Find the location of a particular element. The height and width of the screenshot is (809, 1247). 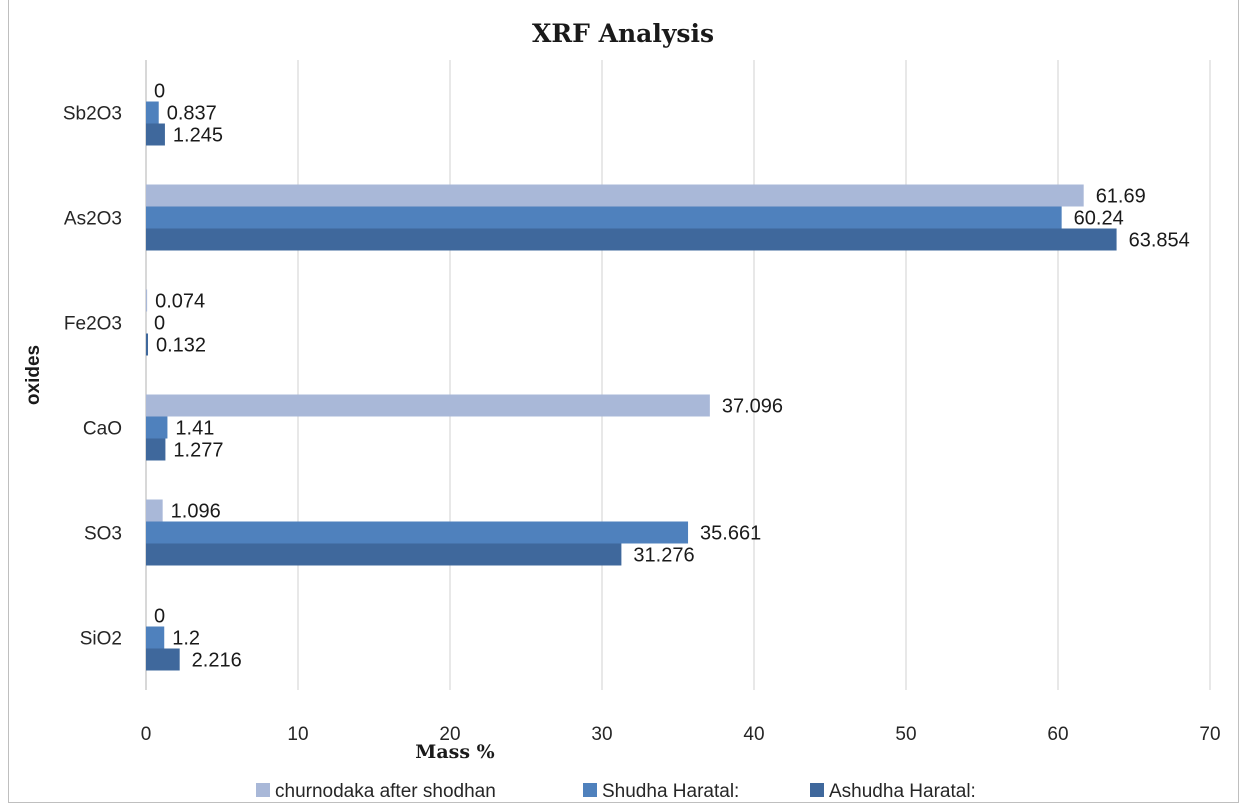

category-label: SiO2 is located at coordinates (101, 639).